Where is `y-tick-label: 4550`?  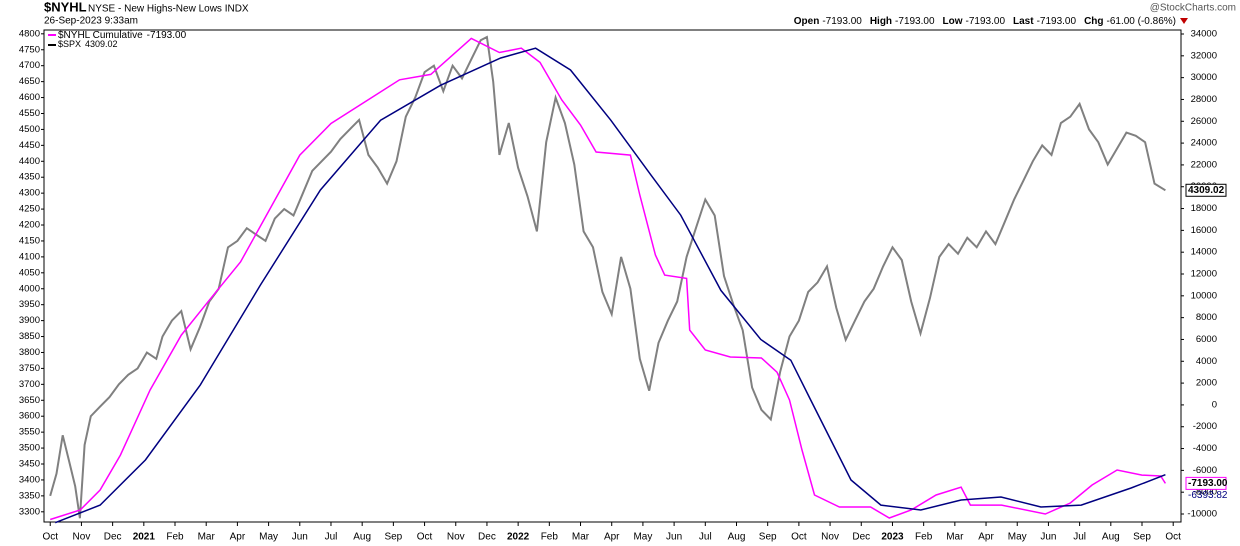
y-tick-label: 4550 is located at coordinates (29, 113).